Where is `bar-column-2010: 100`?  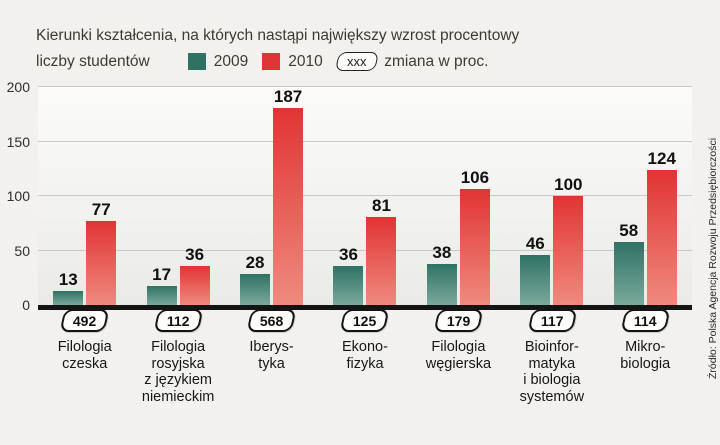 bar-column-2010: 100 is located at coordinates (568, 196).